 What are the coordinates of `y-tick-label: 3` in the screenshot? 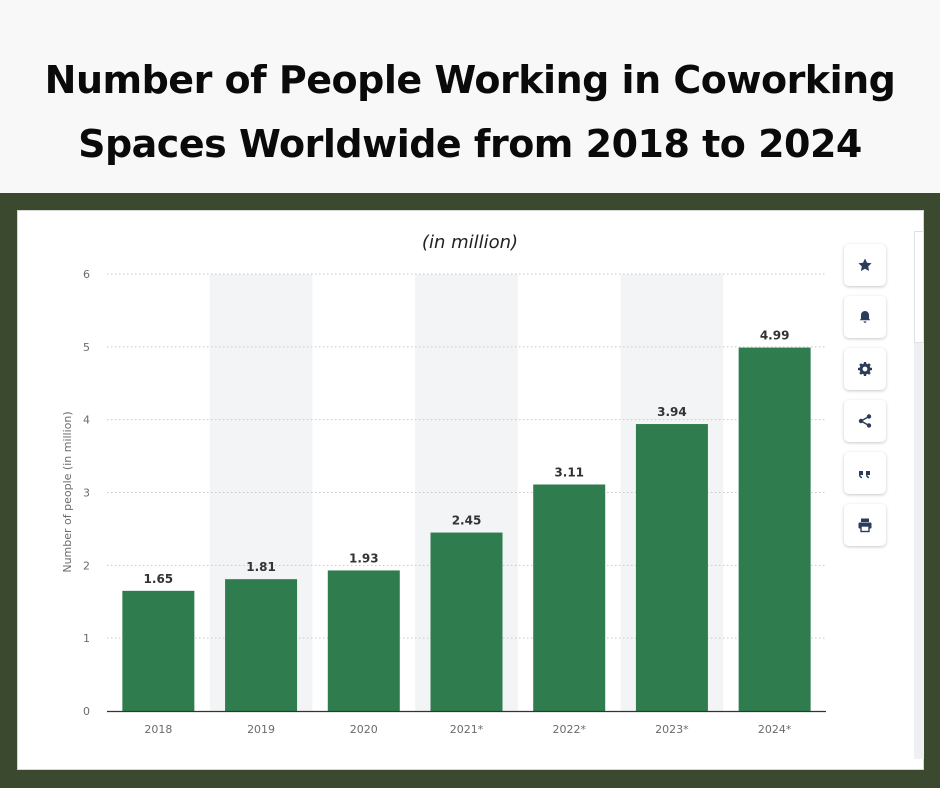 It's located at (86, 493).